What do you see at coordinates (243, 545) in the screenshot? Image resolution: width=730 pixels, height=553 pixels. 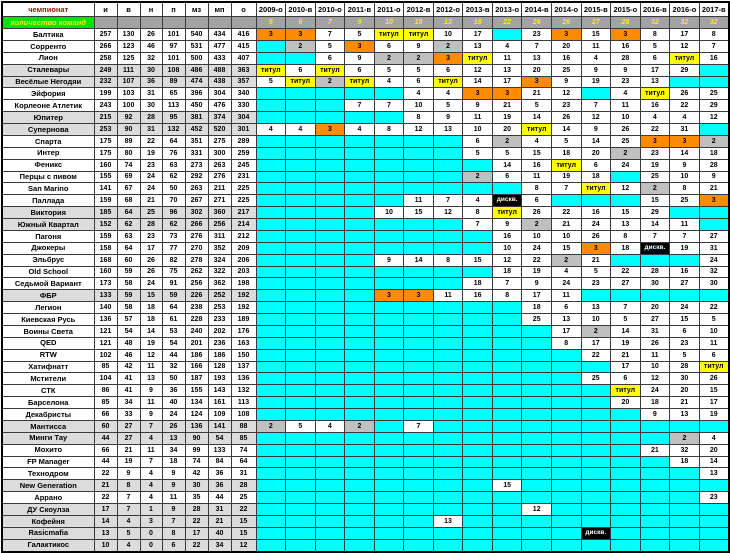 I see `stat-cell: 12` at bounding box center [243, 545].